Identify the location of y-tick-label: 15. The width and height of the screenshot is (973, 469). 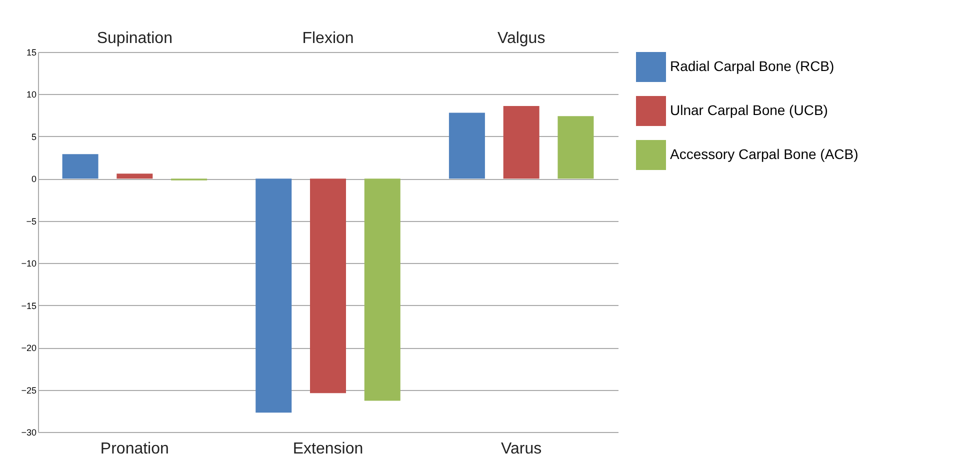
(31, 53).